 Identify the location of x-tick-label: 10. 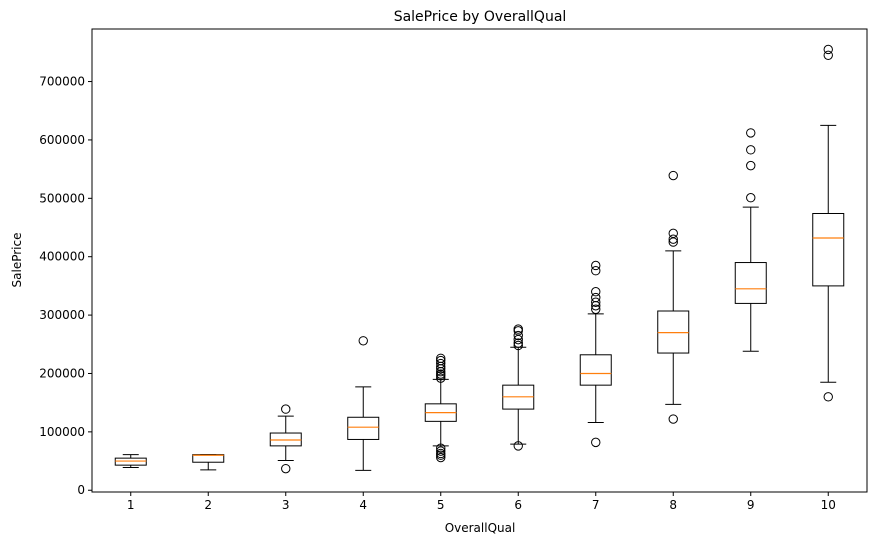
(828, 505).